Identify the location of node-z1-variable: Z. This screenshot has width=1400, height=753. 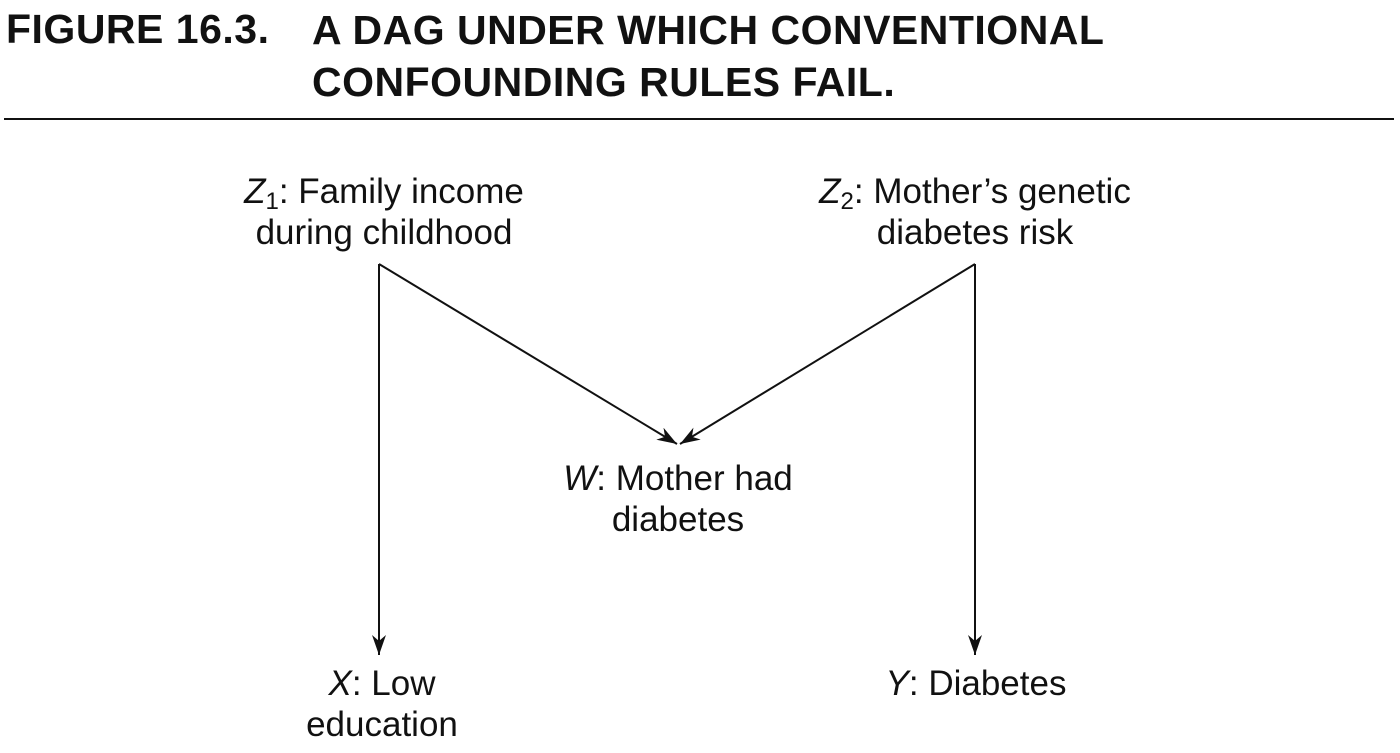
(255, 191).